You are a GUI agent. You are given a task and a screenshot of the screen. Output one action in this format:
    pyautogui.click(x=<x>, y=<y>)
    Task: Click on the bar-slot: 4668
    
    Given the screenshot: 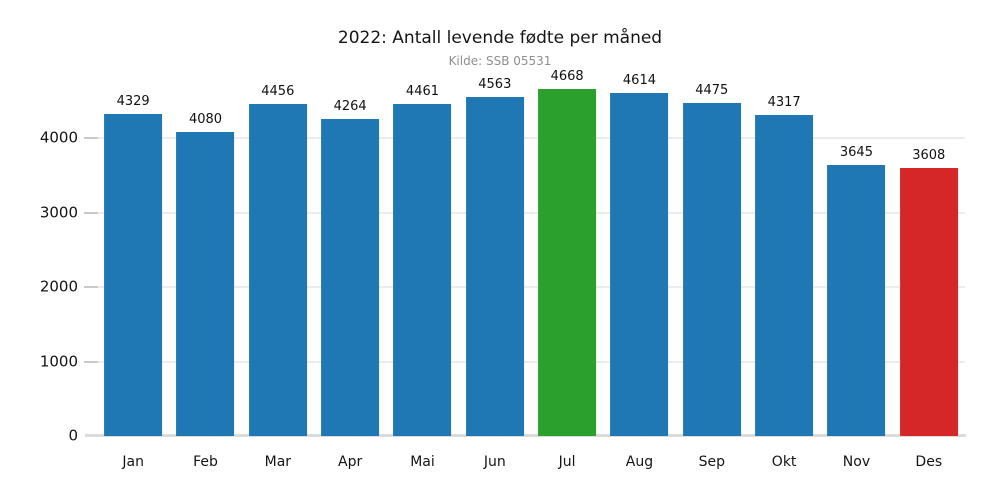 What is the action you would take?
    pyautogui.click(x=567, y=250)
    